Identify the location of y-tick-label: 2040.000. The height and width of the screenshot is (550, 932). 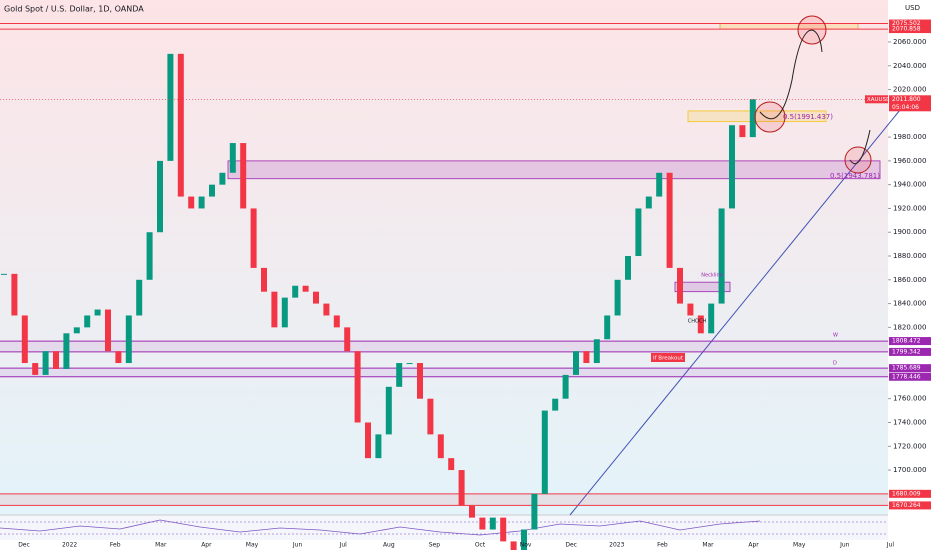
(909, 66).